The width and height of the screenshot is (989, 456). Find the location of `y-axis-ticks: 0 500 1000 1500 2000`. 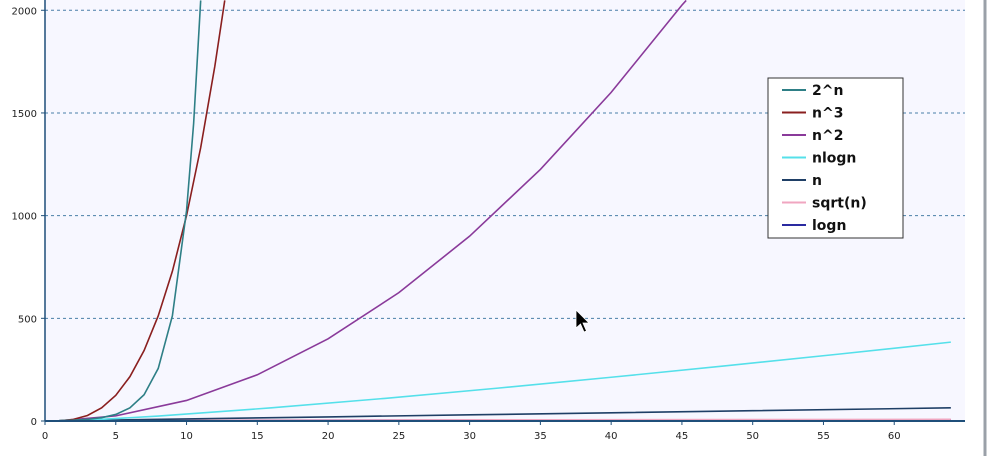

y-axis-ticks: 0 500 1000 1500 2000 is located at coordinates (28, 217).